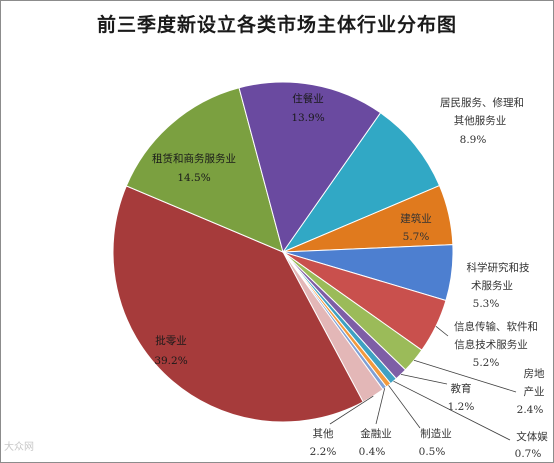 This screenshot has height=463, width=554. I want to click on label-wenti-pct: 0.7%, so click(528, 454).